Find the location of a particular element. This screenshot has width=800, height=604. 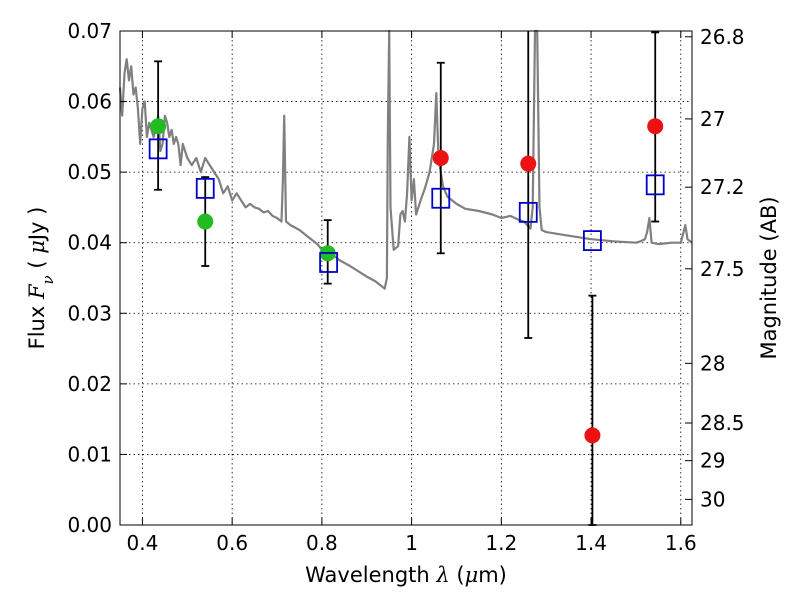

y-tick-label: 0.02 is located at coordinates (89, 384).